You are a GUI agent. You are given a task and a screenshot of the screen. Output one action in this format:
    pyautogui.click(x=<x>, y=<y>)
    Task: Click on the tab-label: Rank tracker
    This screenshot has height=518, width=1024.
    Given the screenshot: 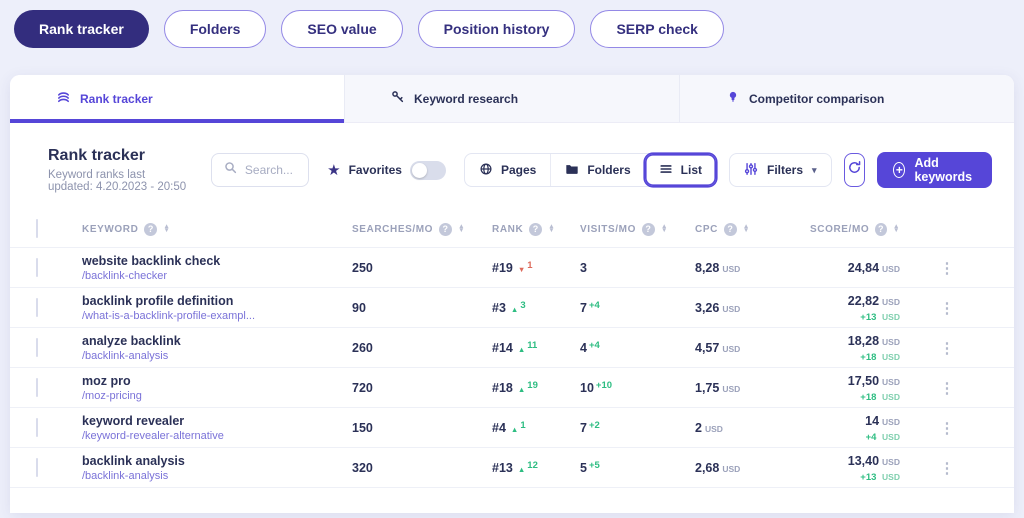 What is the action you would take?
    pyautogui.click(x=116, y=99)
    